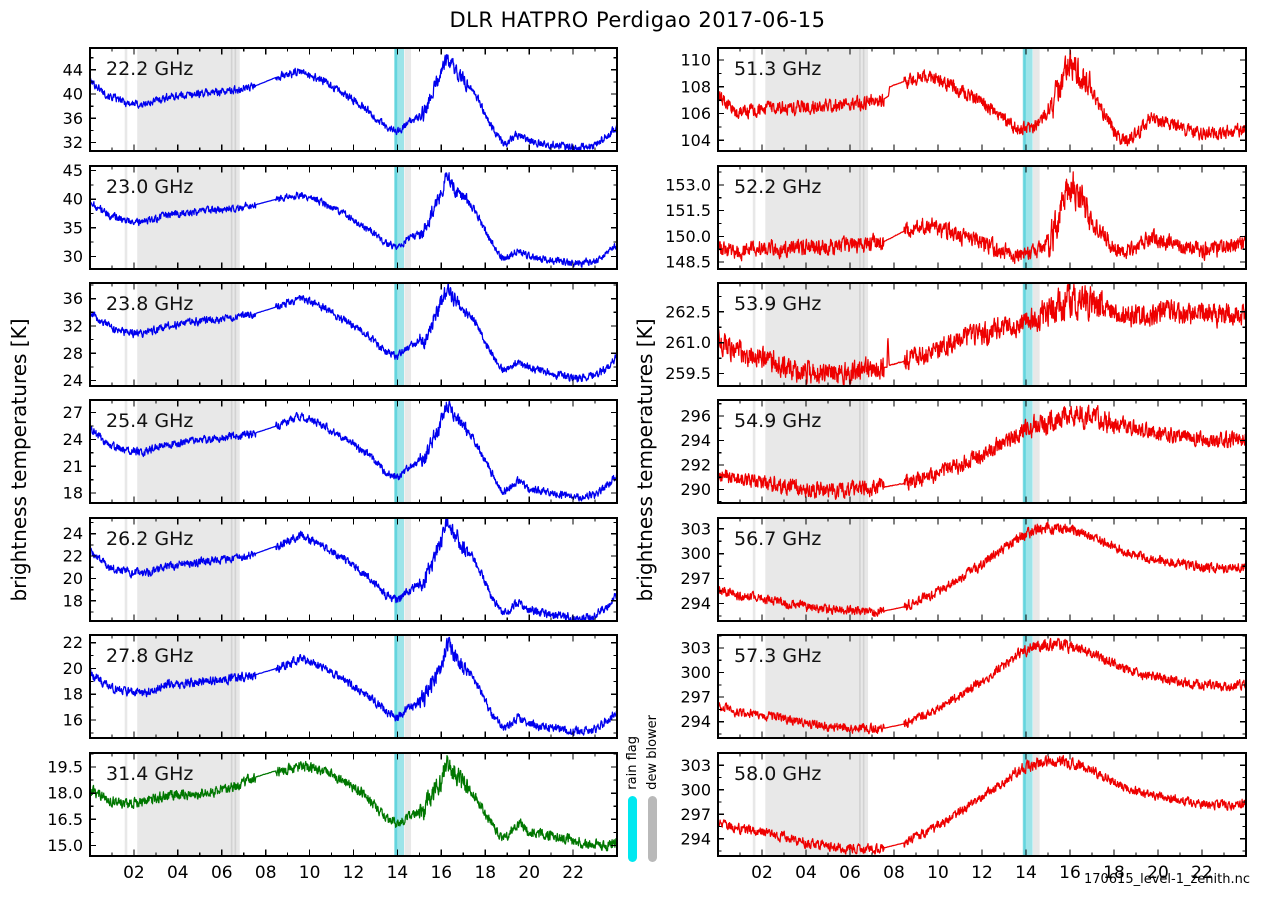 Image resolution: width=1275 pixels, height=900 pixels. What do you see at coordinates (73, 298) in the screenshot?
I see `y-tick-label: 36` at bounding box center [73, 298].